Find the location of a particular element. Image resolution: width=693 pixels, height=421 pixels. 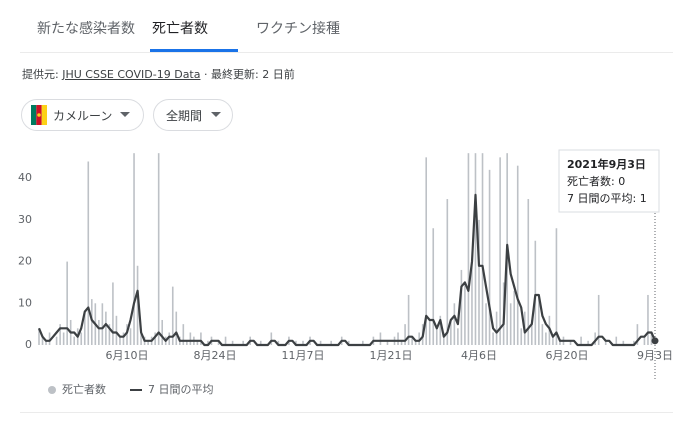

tooltip-average: 7 日間の平均: 1 is located at coordinates (607, 198).